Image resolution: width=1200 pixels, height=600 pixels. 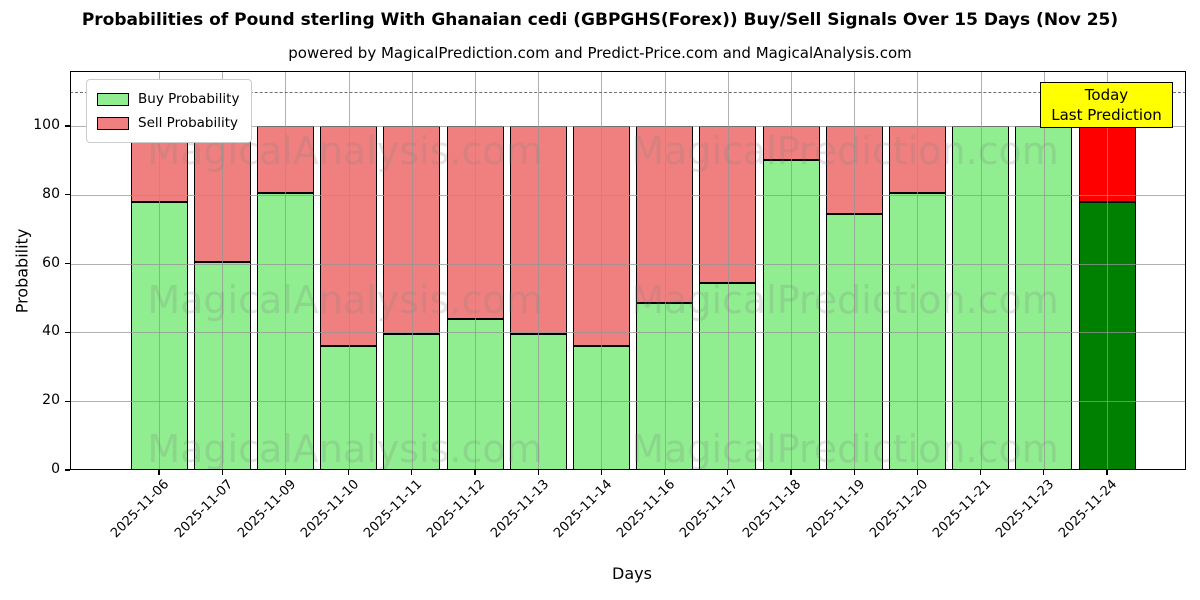 I want to click on legend-item-sell: Sell Probability, so click(x=168, y=123).